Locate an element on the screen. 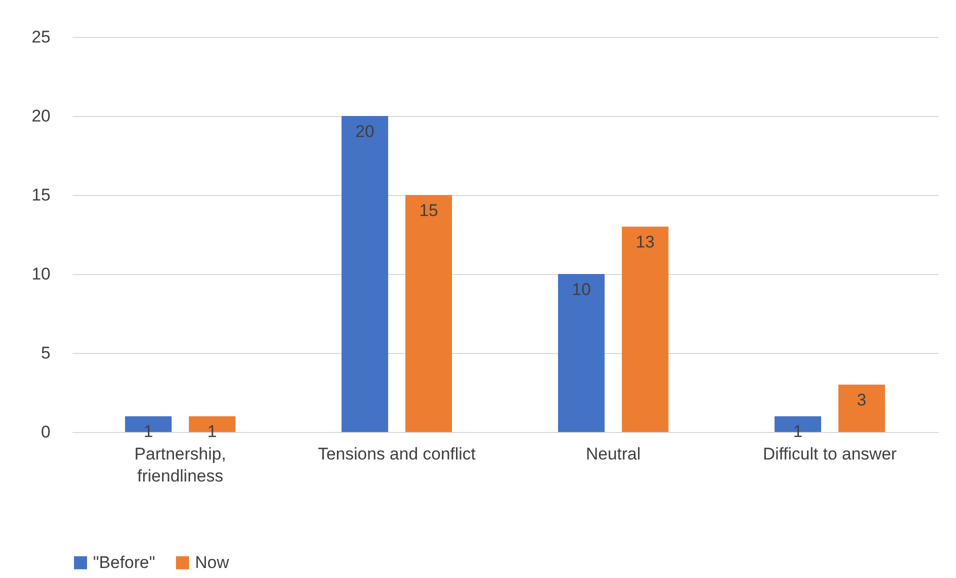 Image resolution: width=956 pixels, height=578 pixels. y-tick-label: 25 is located at coordinates (41, 37).